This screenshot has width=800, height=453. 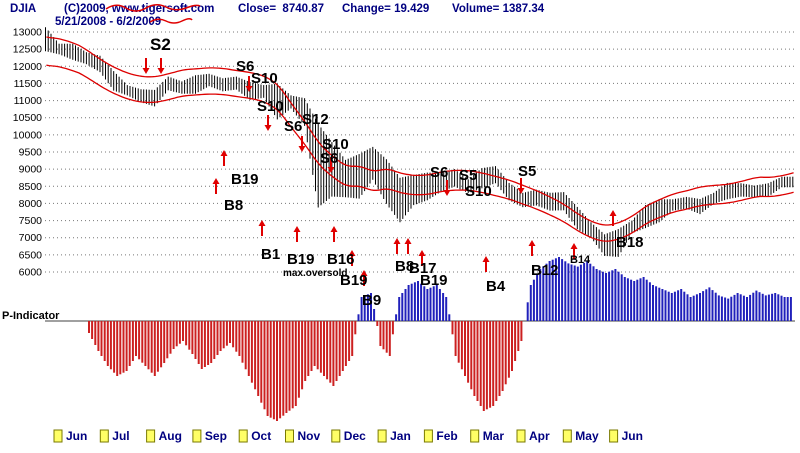 What do you see at coordinates (587, 436) in the screenshot?
I see `month-label: May` at bounding box center [587, 436].